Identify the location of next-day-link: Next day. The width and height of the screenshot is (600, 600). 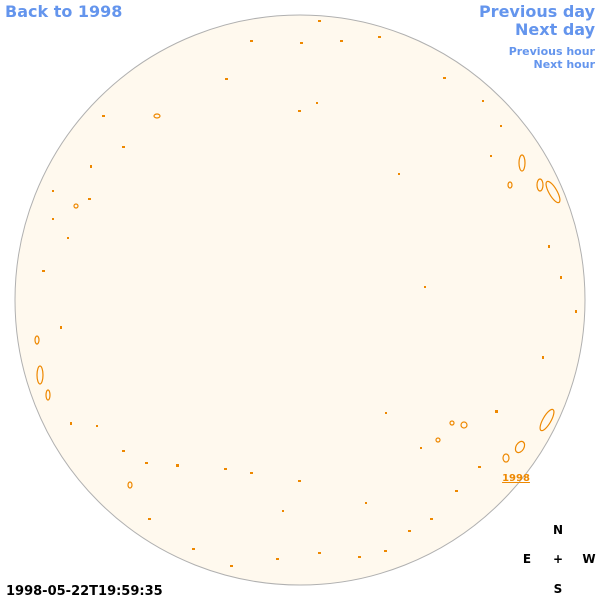
(555, 29).